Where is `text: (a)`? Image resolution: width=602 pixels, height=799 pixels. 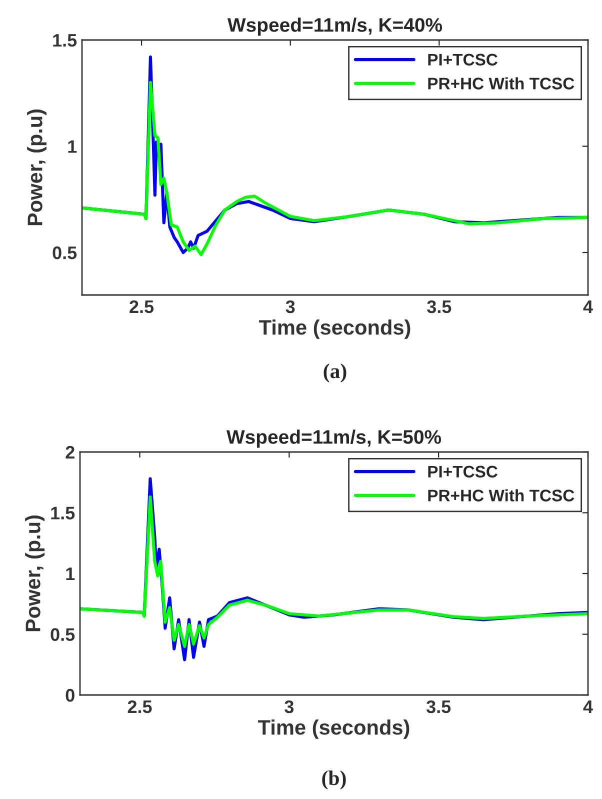 text: (a) is located at coordinates (335, 373).